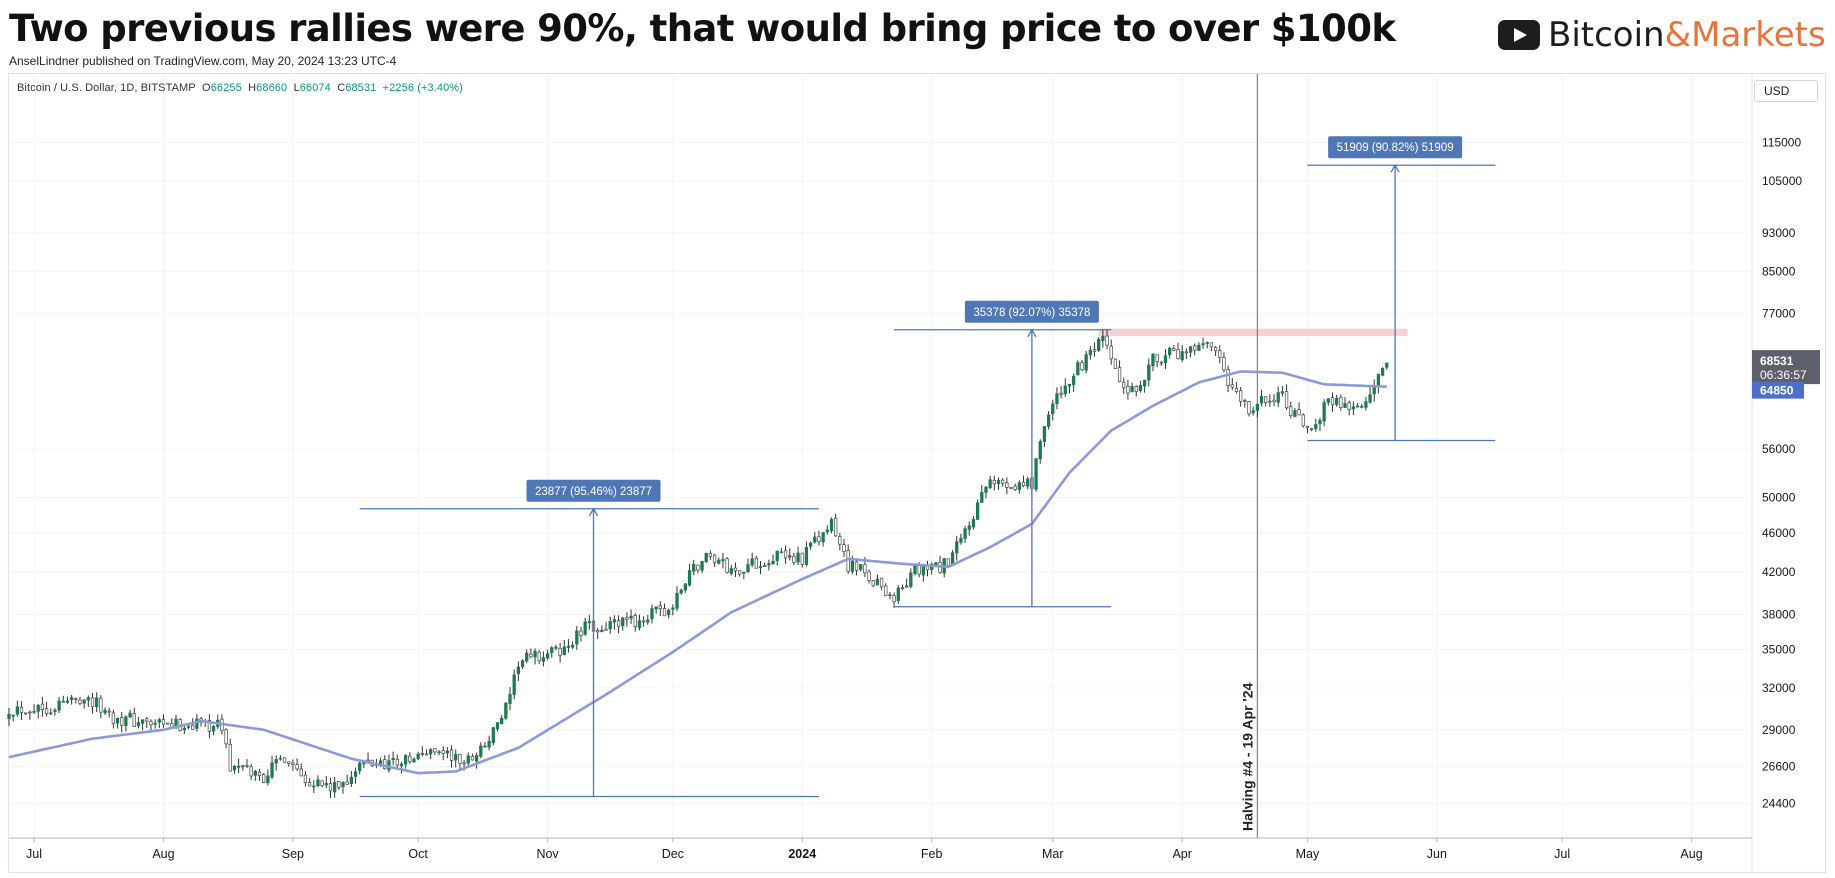 This screenshot has width=1835, height=878. Describe the element at coordinates (1786, 91) in the screenshot. I see `currency-selector: USD` at that location.